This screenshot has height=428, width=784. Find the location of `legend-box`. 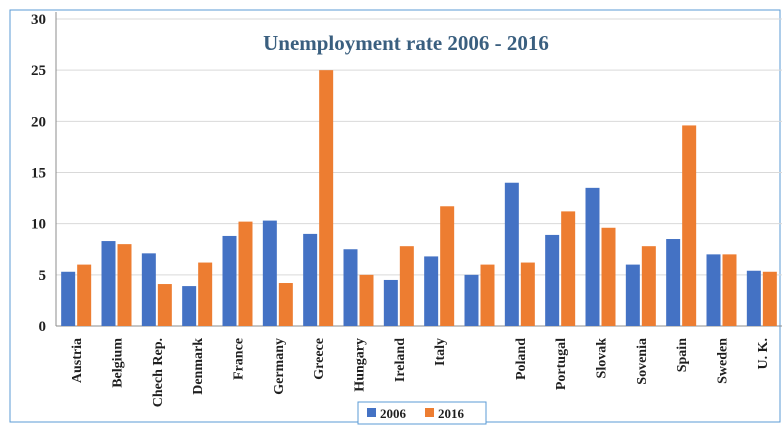

legend-box is located at coordinates (422, 413).